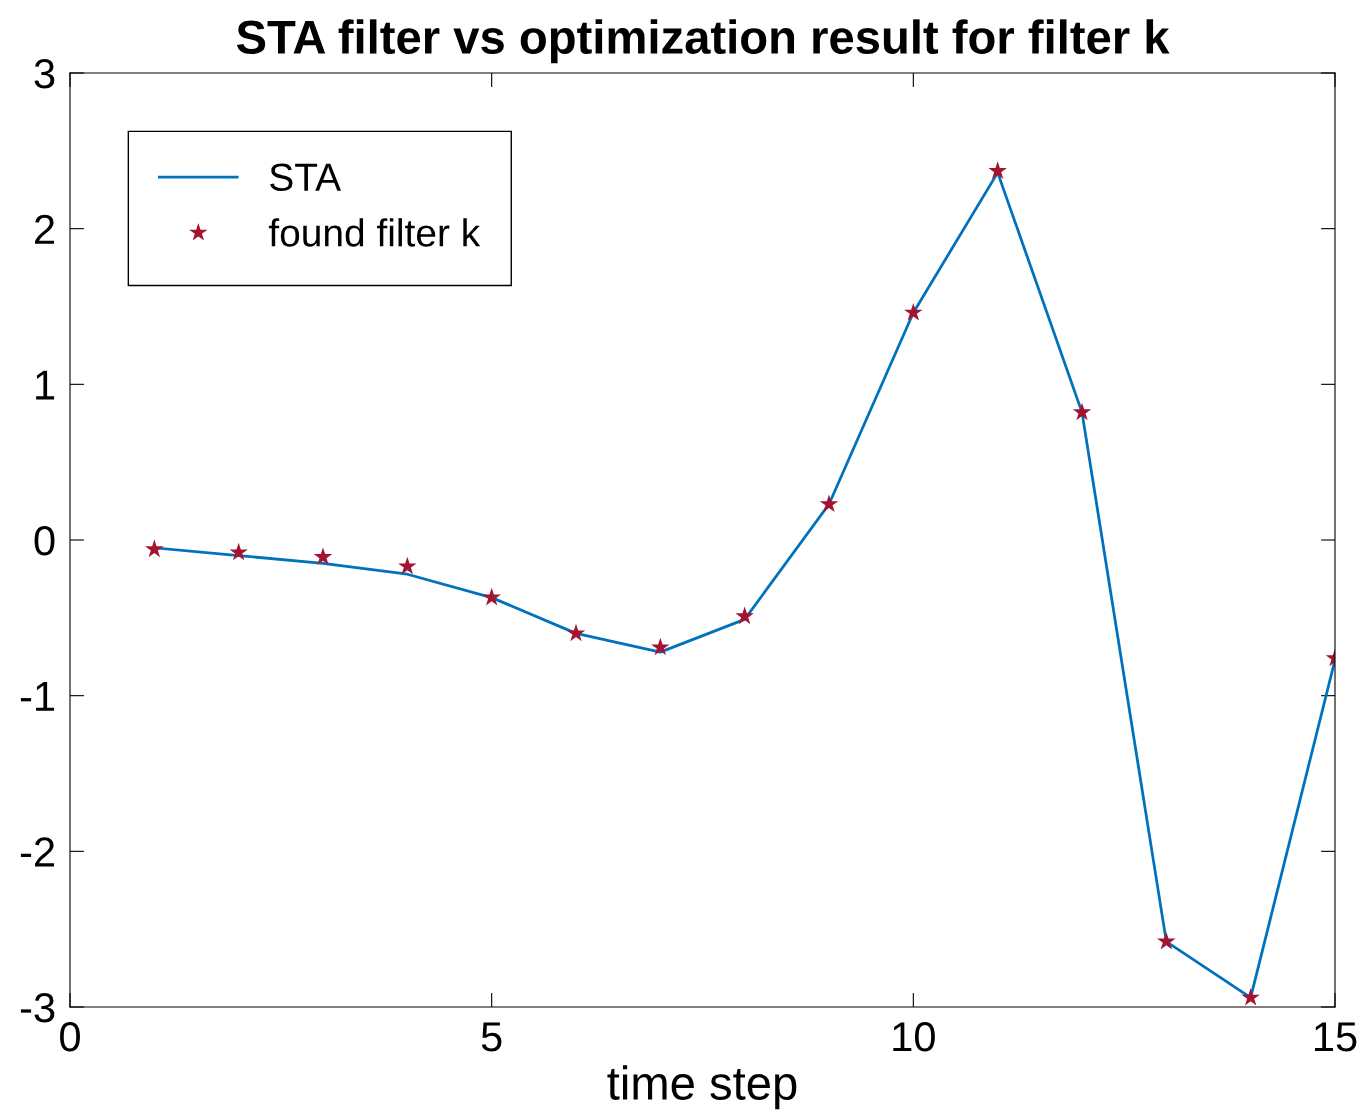 The width and height of the screenshot is (1365, 1119). What do you see at coordinates (37, 1008) in the screenshot?
I see `y-tick-label: -3` at bounding box center [37, 1008].